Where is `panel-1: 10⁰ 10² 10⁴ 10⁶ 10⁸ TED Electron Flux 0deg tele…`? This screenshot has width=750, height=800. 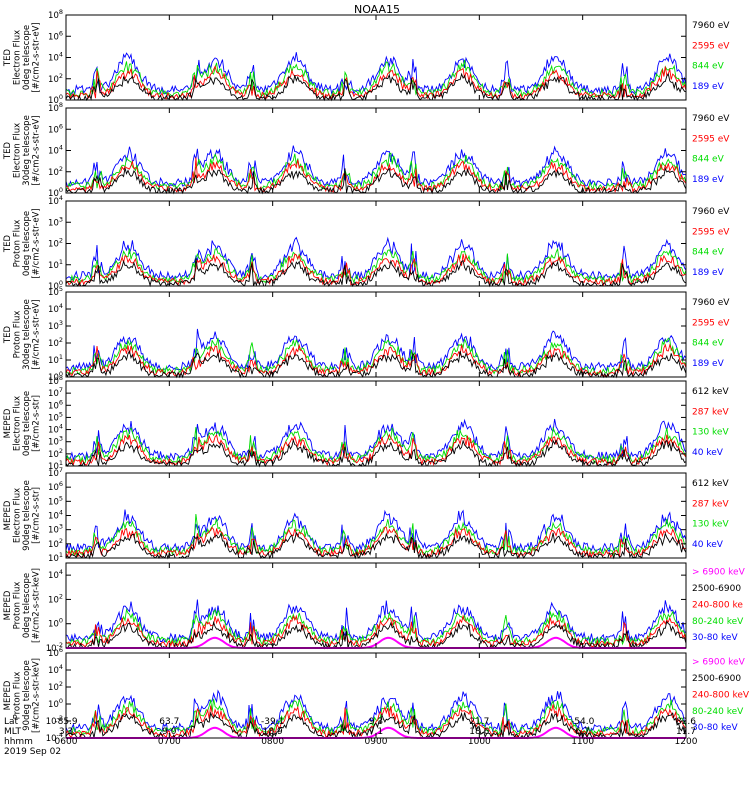 panel-1: 10⁰ 10² 10⁴ 10⁶ 10⁸ TED Electron Flux 0deg tele… is located at coordinates (366, 57).